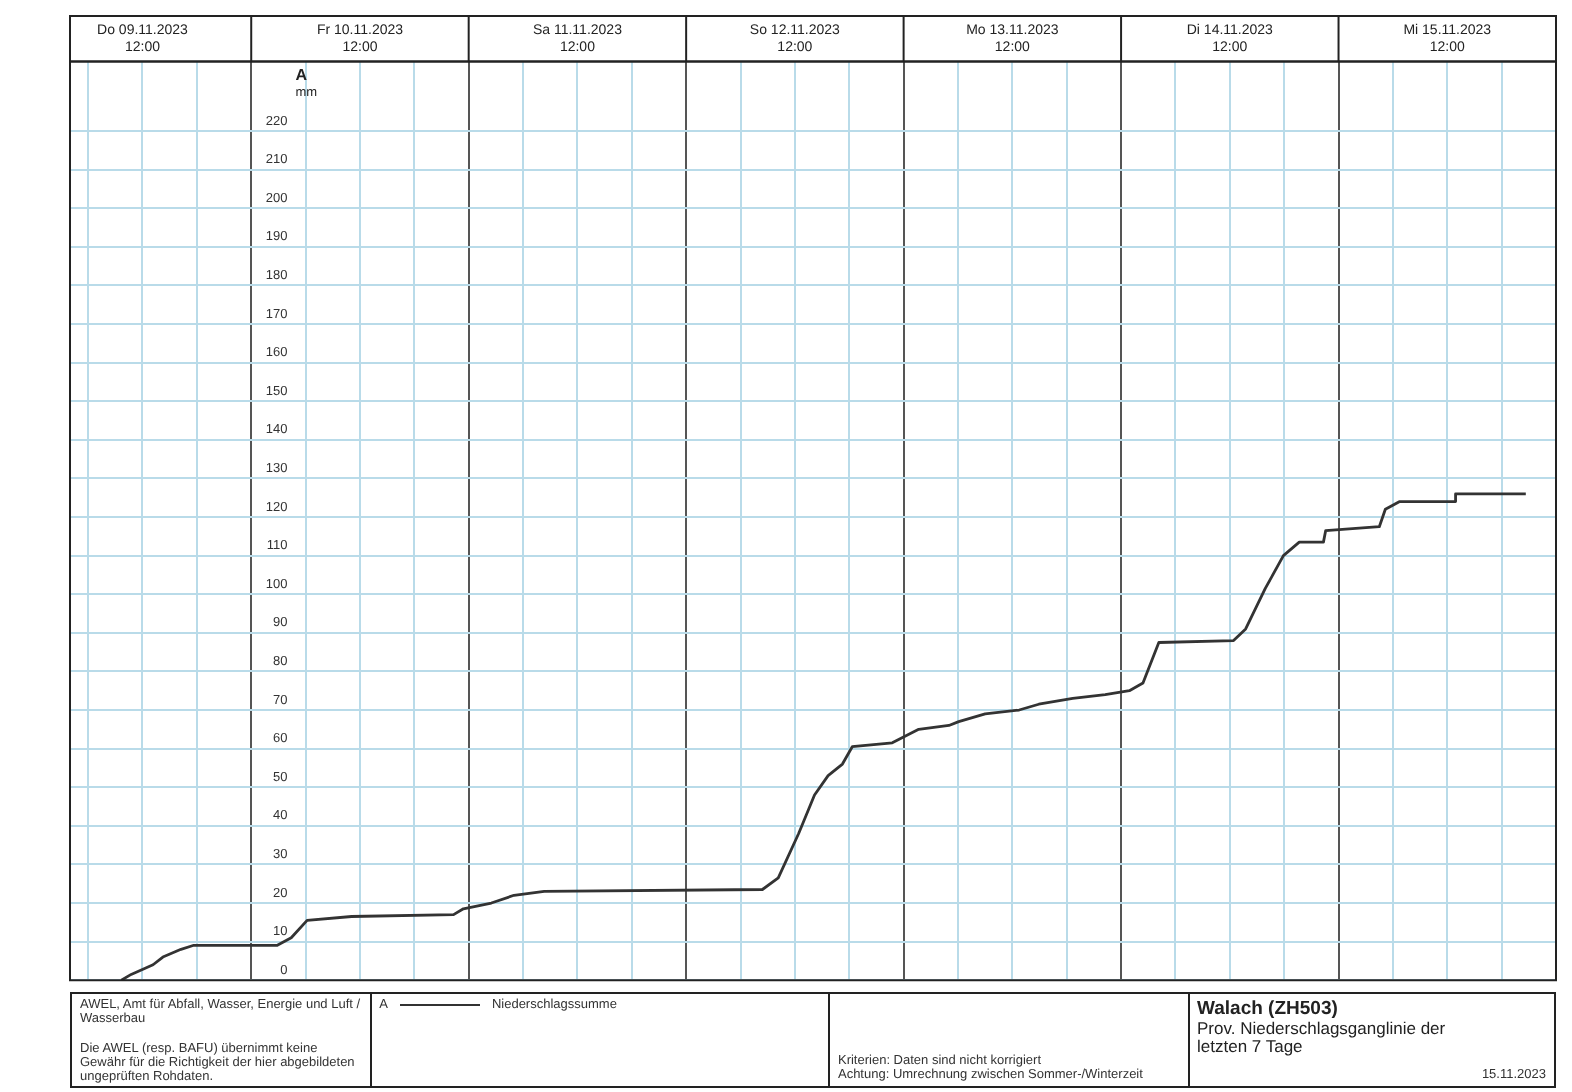 The image size is (1572, 1092). Describe the element at coordinates (301, 74) in the screenshot. I see `annotation: A` at that location.